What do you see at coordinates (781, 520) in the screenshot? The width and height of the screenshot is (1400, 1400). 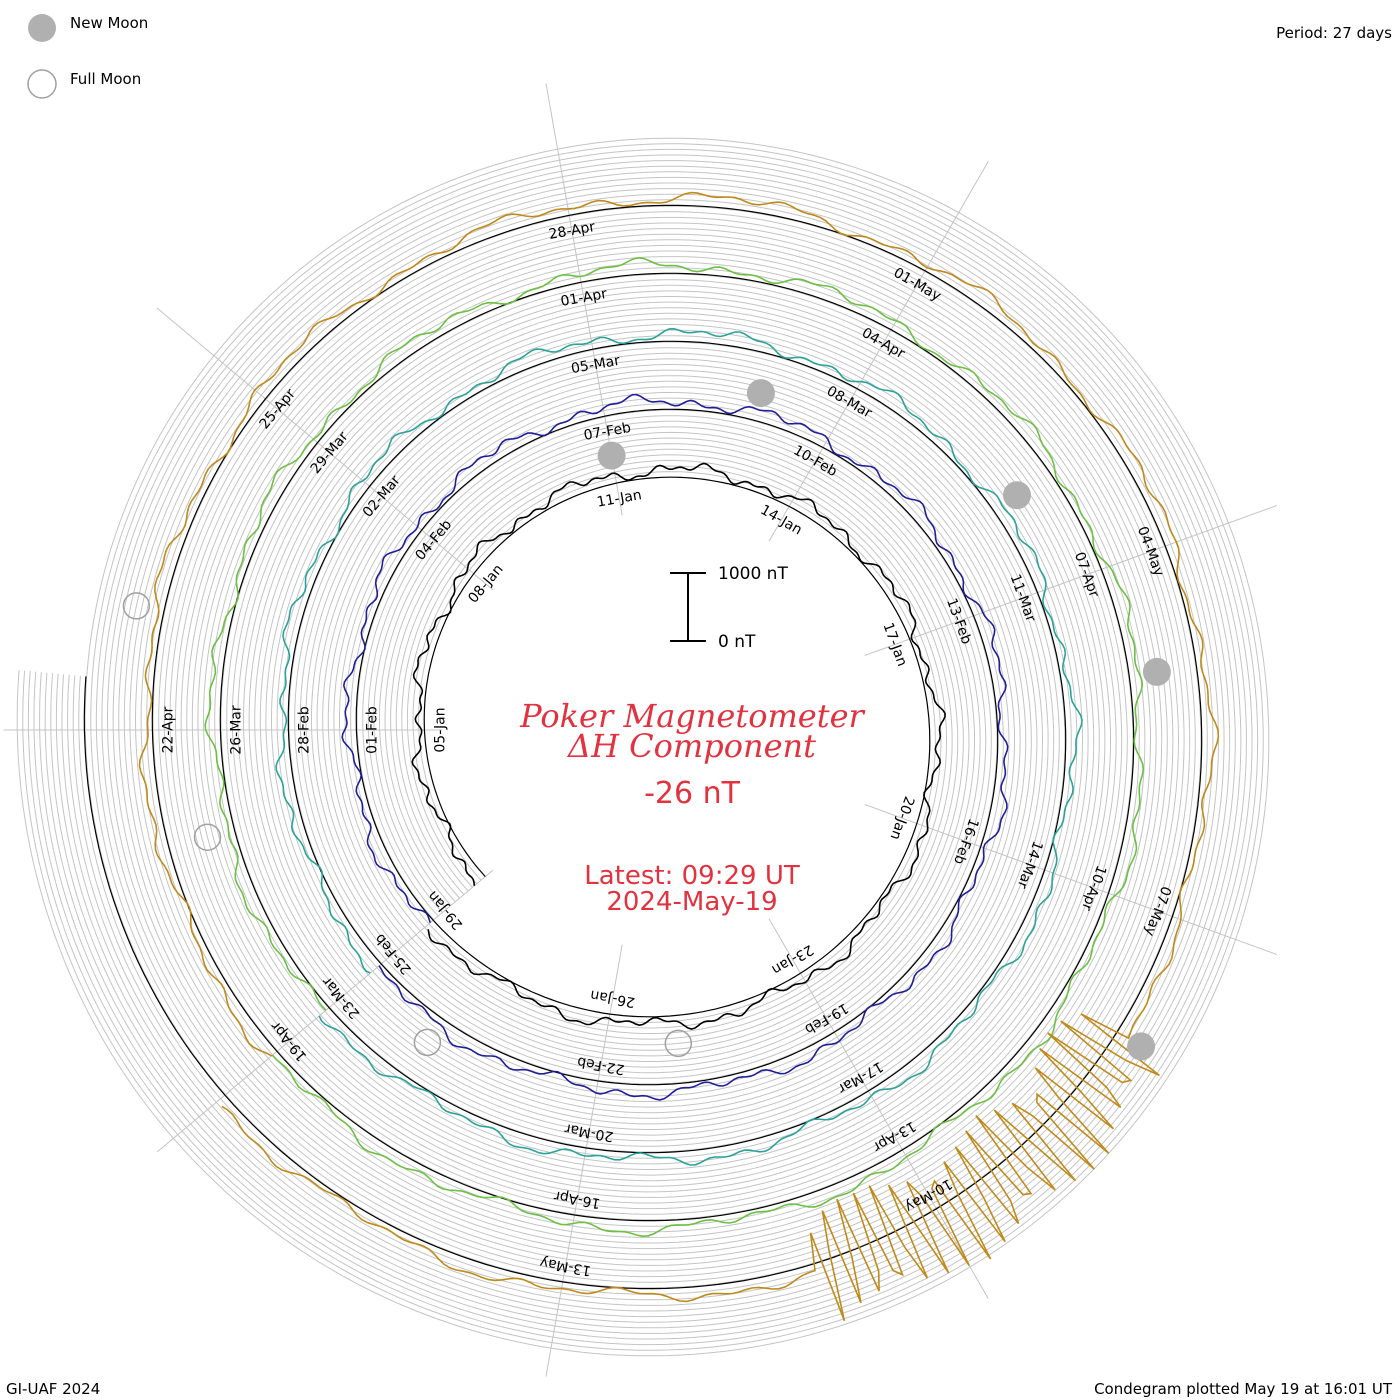 I see `date-label: 14-Jan` at bounding box center [781, 520].